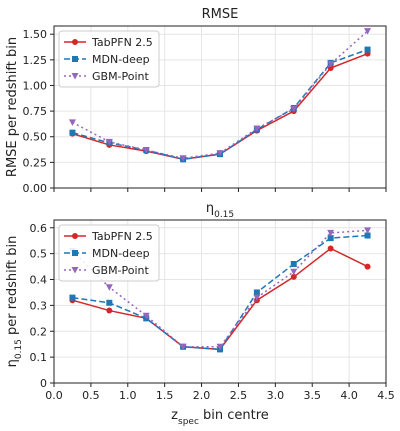  What do you see at coordinates (220, 14) in the screenshot?
I see `chart-title: RMSE` at bounding box center [220, 14].